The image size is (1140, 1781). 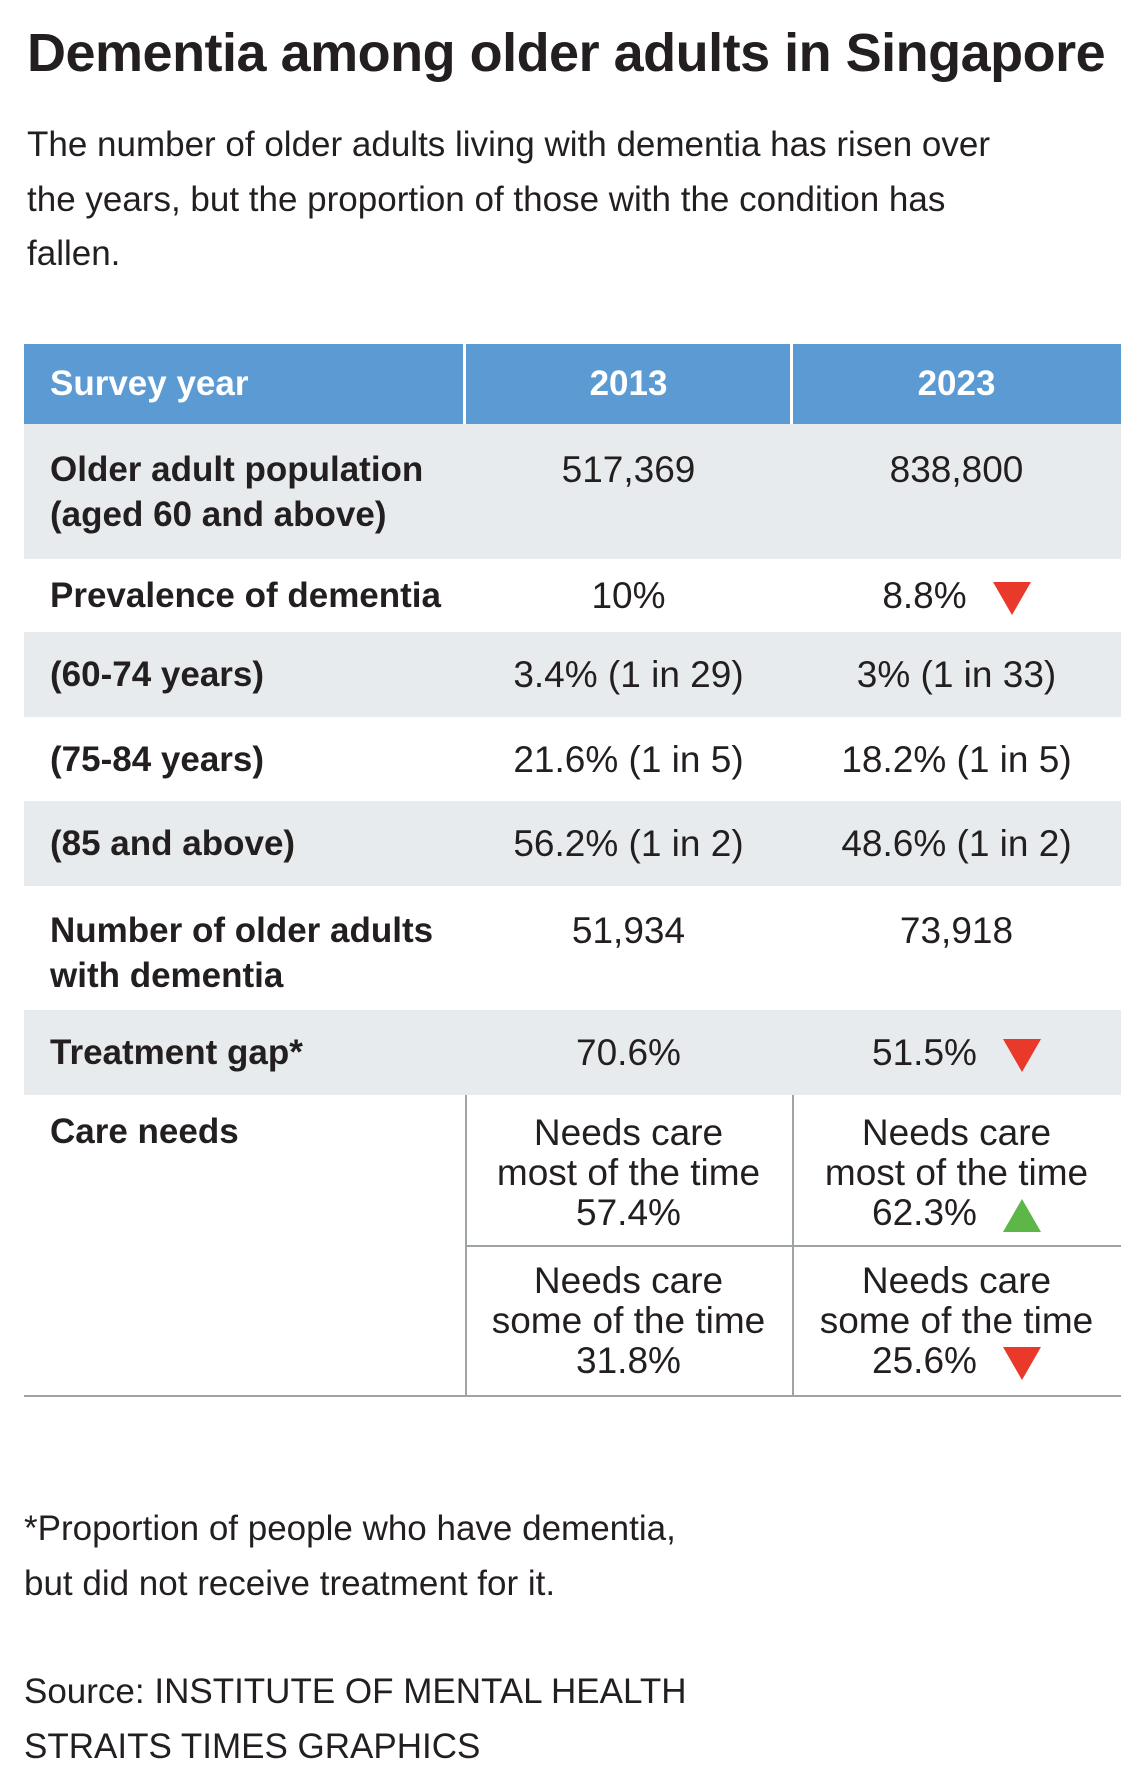 What do you see at coordinates (628, 843) in the screenshot?
I see `value-2013: 56.2% (1 in 2)` at bounding box center [628, 843].